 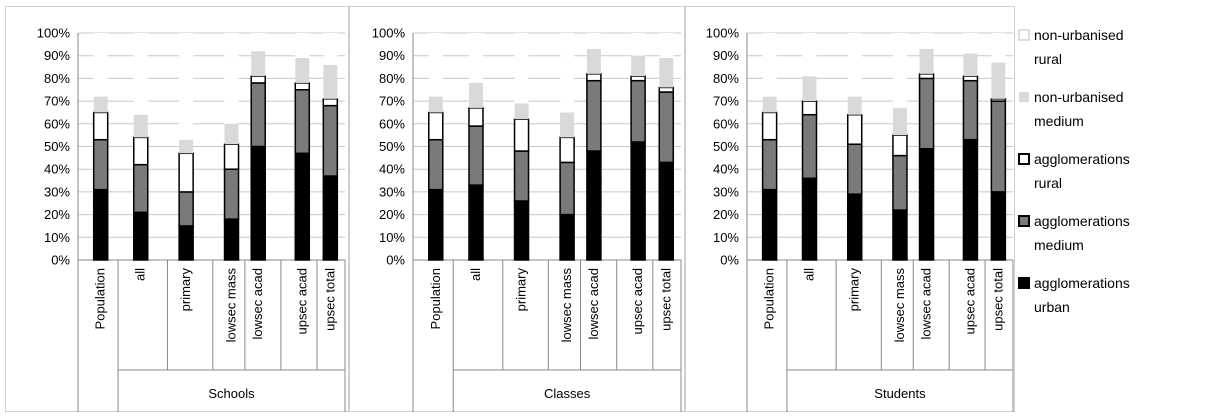 What do you see at coordinates (769, 298) in the screenshot?
I see `category-label: Population` at bounding box center [769, 298].